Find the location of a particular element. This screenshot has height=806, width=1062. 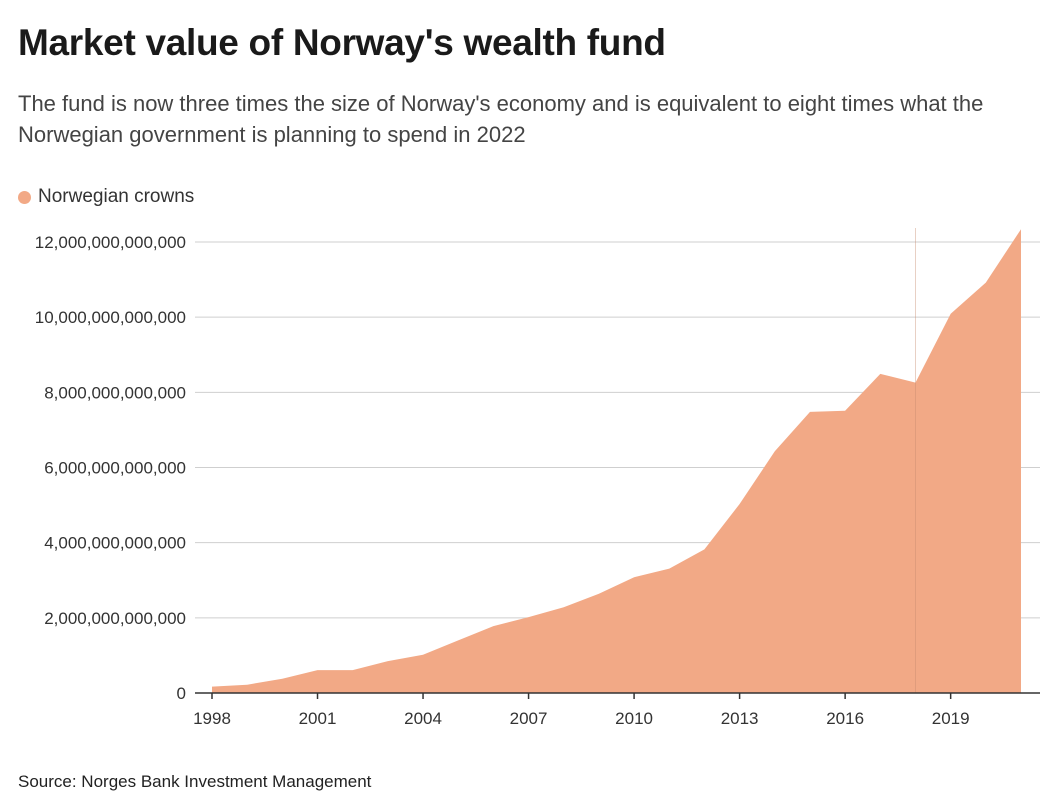

y-tick-label: 2,000,000,000,000 is located at coordinates (115, 618).